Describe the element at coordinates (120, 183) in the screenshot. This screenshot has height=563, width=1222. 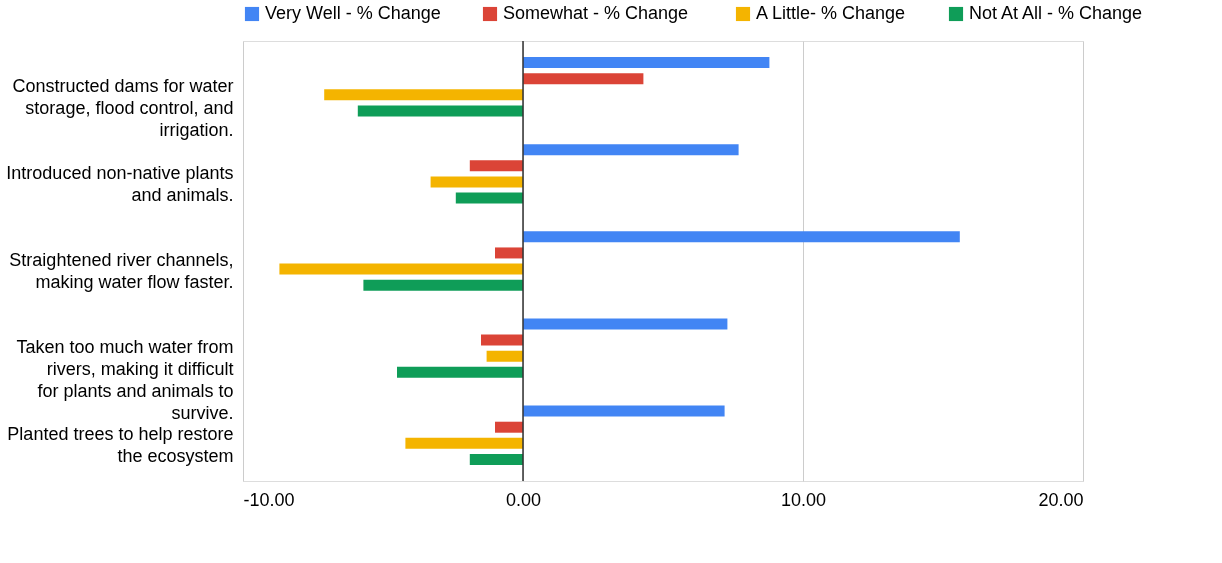
I see `y-tick-label: Introduced non-native plants and animals.` at that location.